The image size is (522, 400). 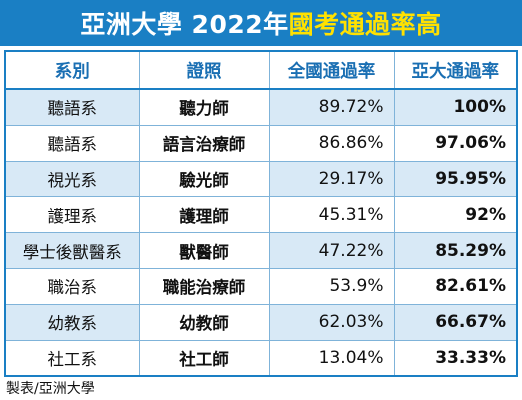 I want to click on cell-license: 幼教師, so click(x=204, y=322).